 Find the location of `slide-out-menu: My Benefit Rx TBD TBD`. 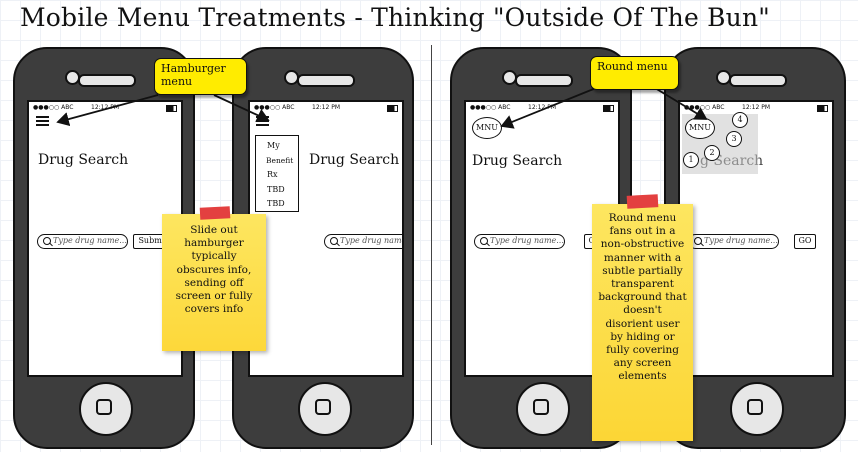

slide-out-menu: My Benefit Rx TBD TBD is located at coordinates (277, 173).